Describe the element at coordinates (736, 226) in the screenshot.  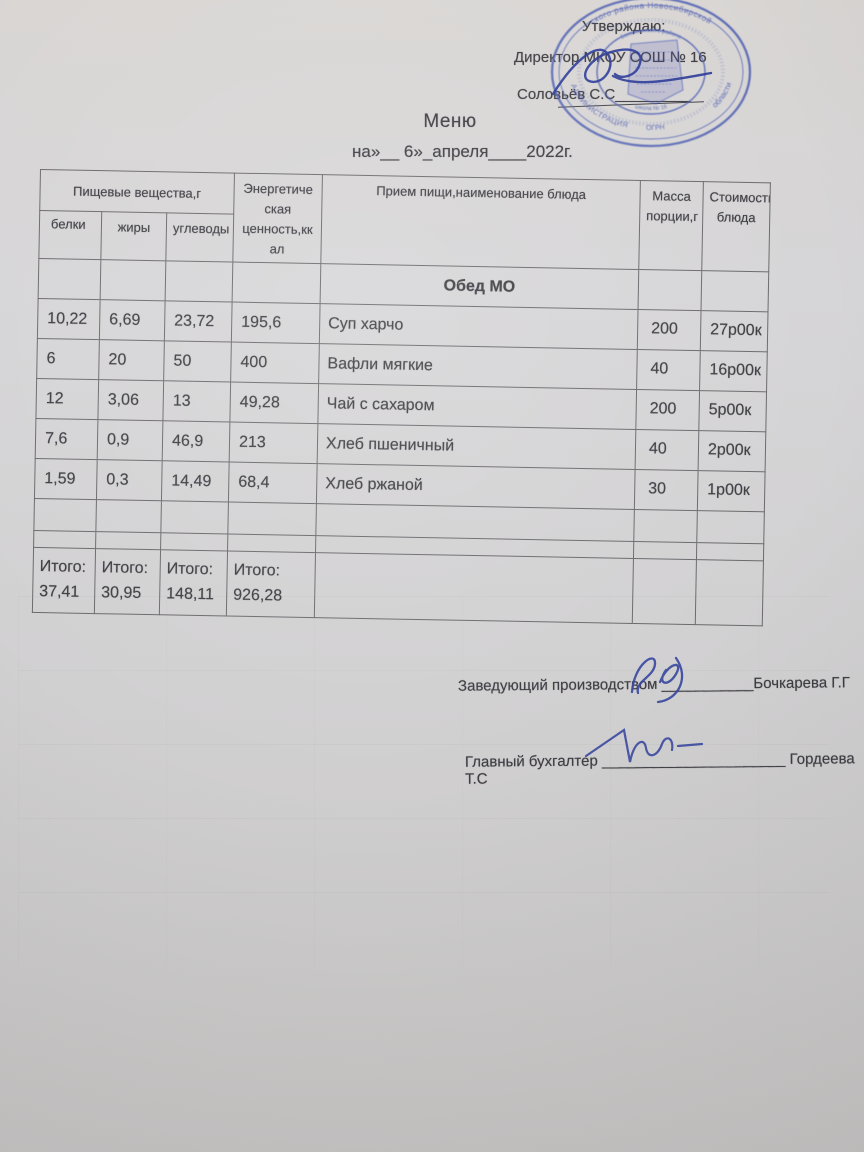
I see `header-cost: Стоимость блюда` at that location.